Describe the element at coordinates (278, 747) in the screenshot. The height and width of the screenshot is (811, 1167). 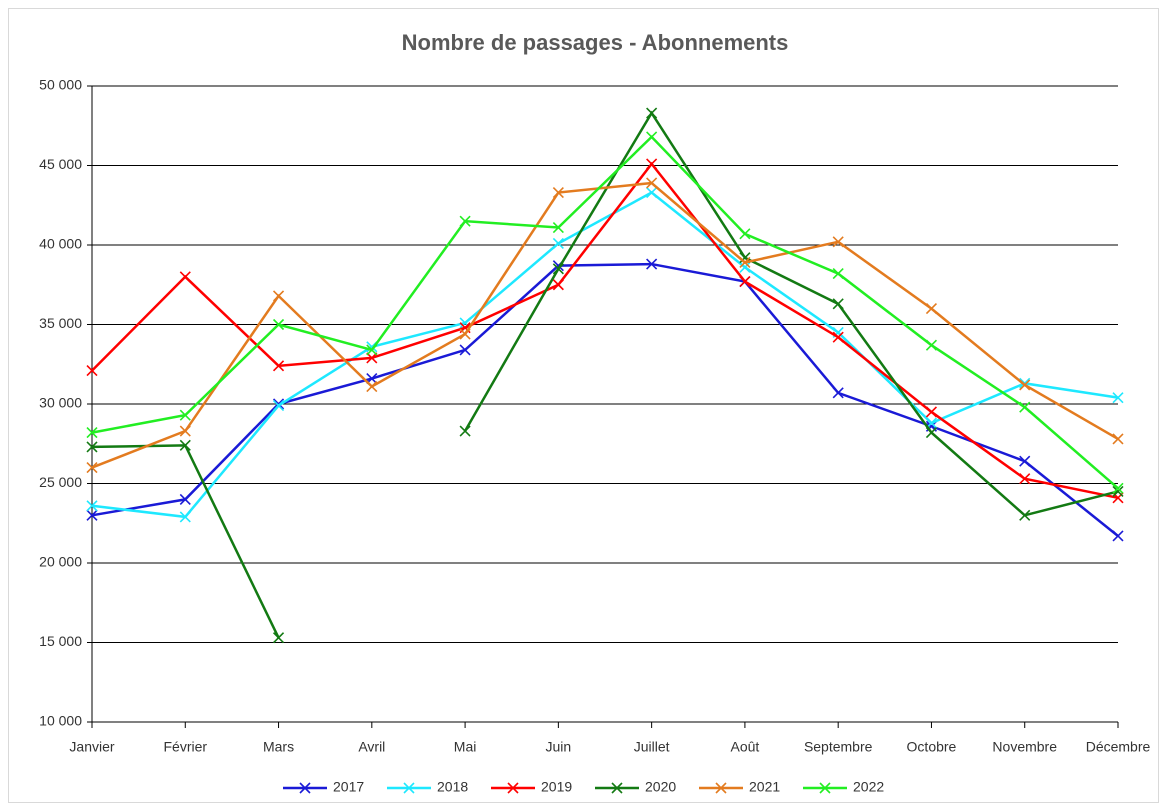
I see `x-tick-label: Mars` at that location.